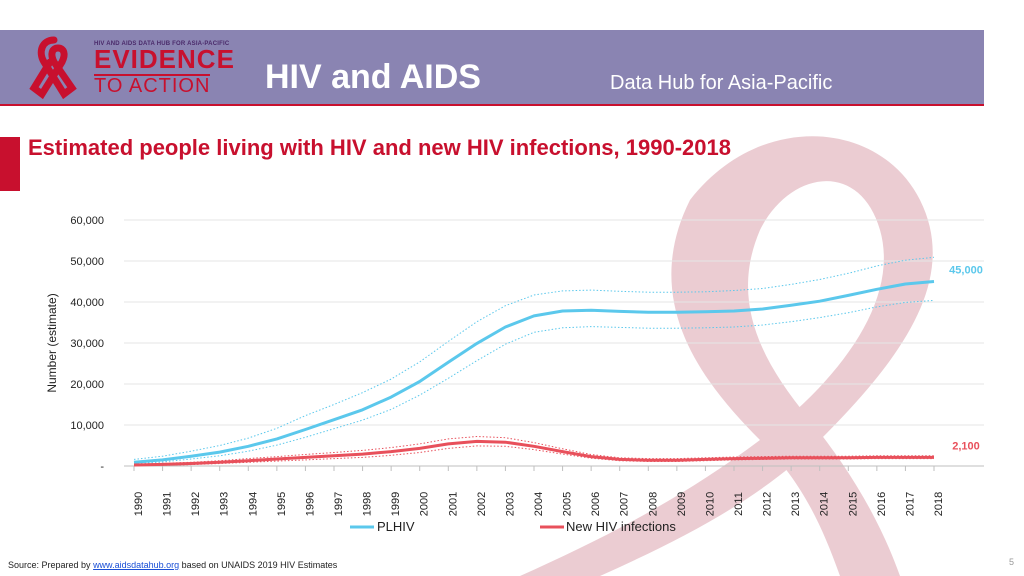  I want to click on x-tick-label: 2010, so click(710, 504).